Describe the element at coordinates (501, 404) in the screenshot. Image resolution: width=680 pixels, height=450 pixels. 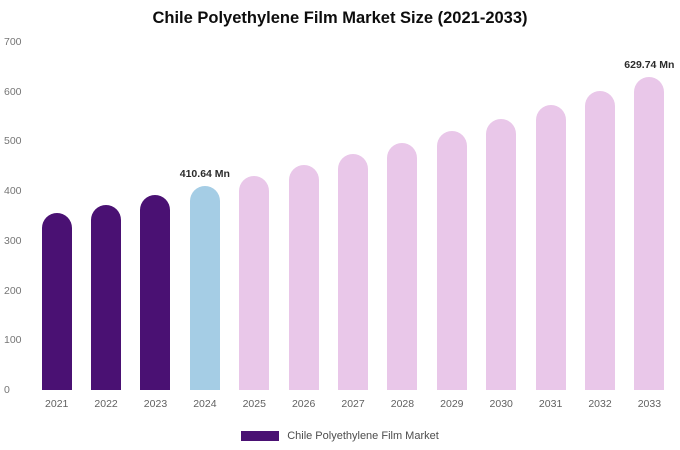
I see `x-tick-label: 2030` at that location.